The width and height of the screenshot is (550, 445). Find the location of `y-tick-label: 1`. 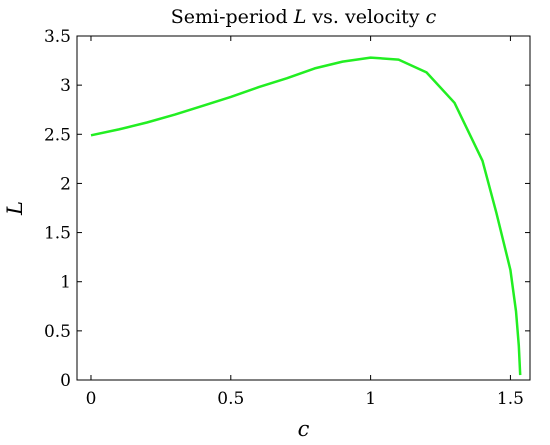

y-tick-label: 1 is located at coordinates (65, 283).